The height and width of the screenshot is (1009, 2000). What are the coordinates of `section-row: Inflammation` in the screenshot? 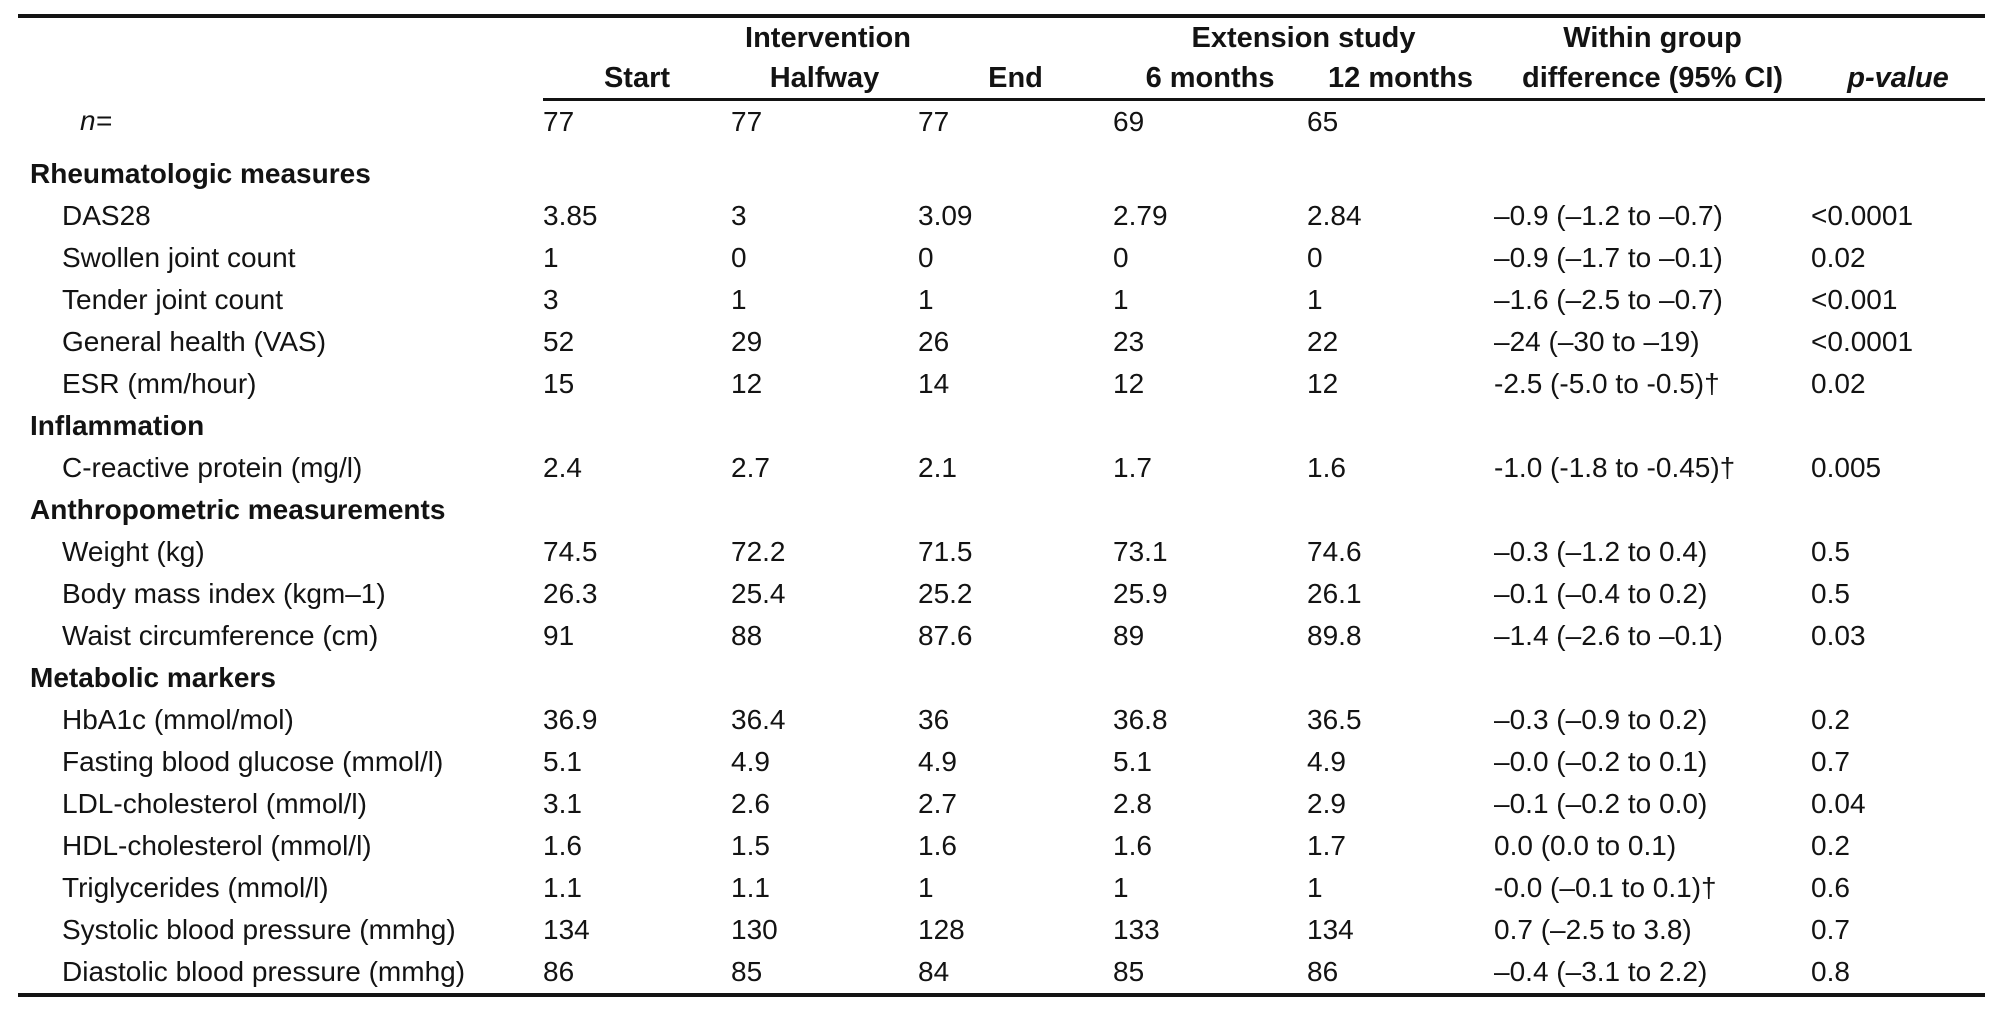 It's located at (1001, 426).